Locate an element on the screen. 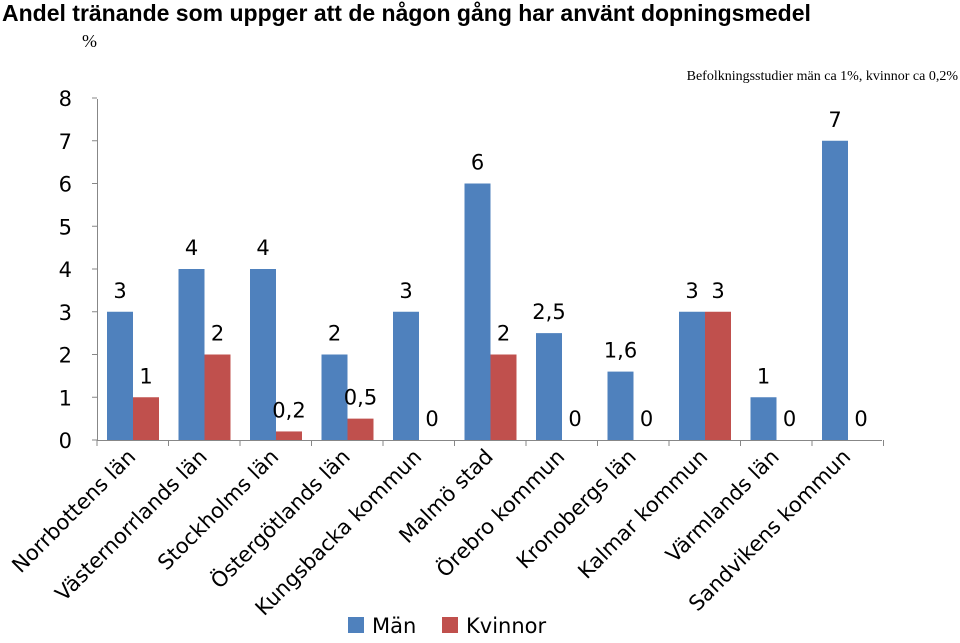 The height and width of the screenshot is (643, 960). y-tick-label: 2 is located at coordinates (65, 356).